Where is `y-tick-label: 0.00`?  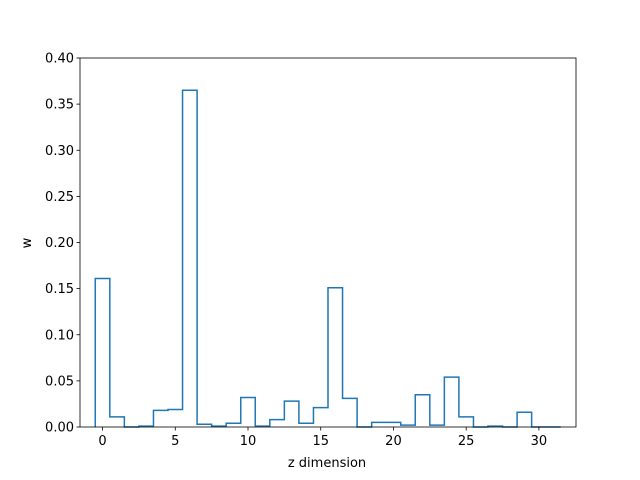 y-tick-label: 0.00 is located at coordinates (59, 428).